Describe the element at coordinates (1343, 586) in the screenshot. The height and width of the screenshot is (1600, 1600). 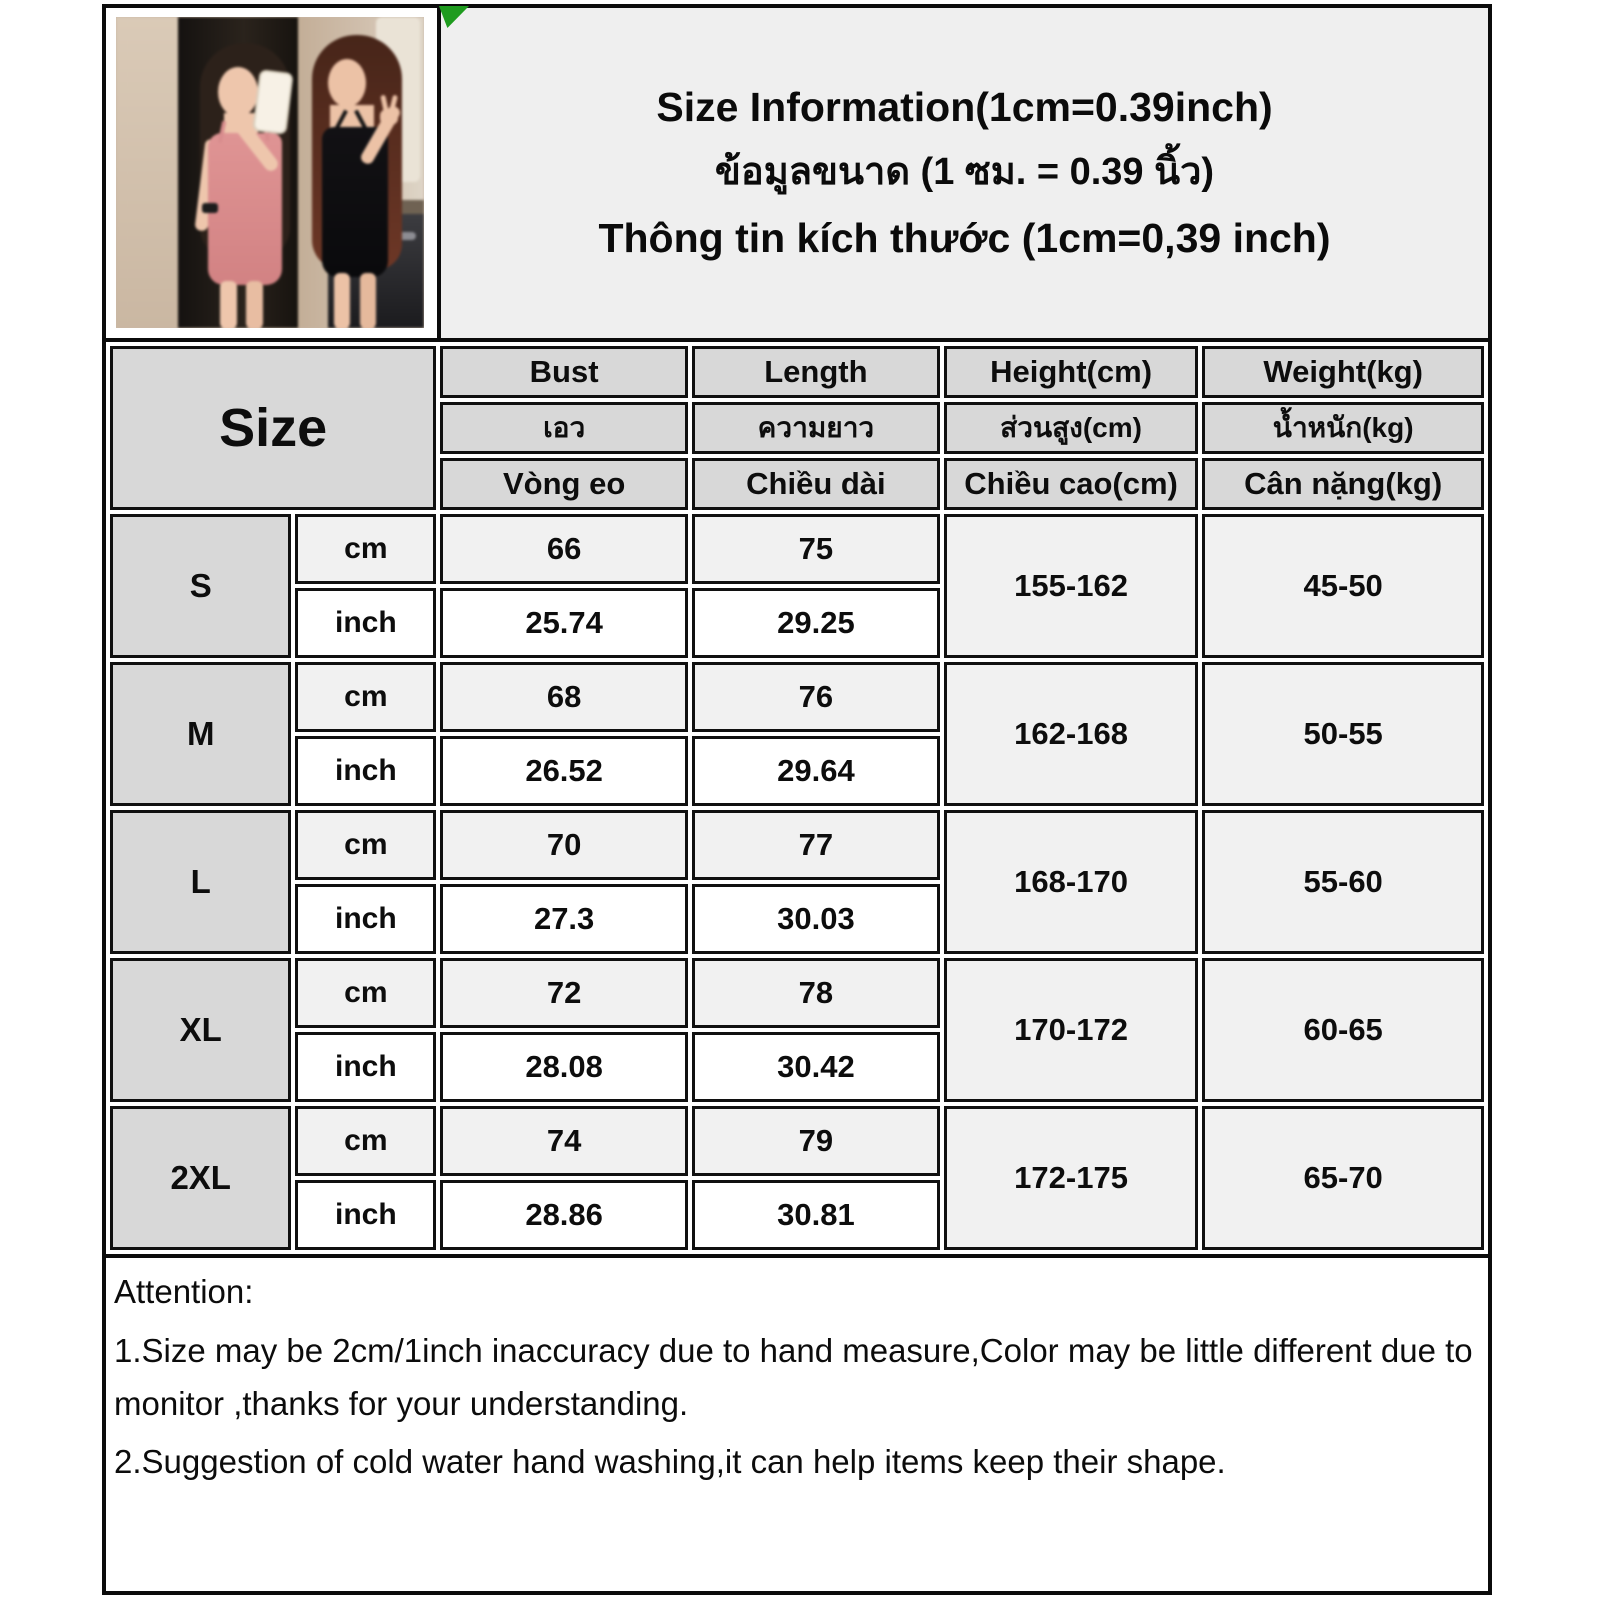
I see `weight-range: 45-50` at that location.